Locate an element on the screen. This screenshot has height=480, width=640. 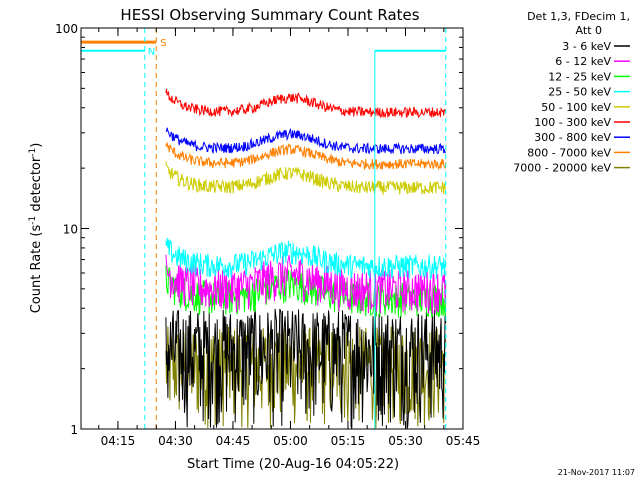
legend-entry-label: 6 - 12 keV is located at coordinates (583, 61).